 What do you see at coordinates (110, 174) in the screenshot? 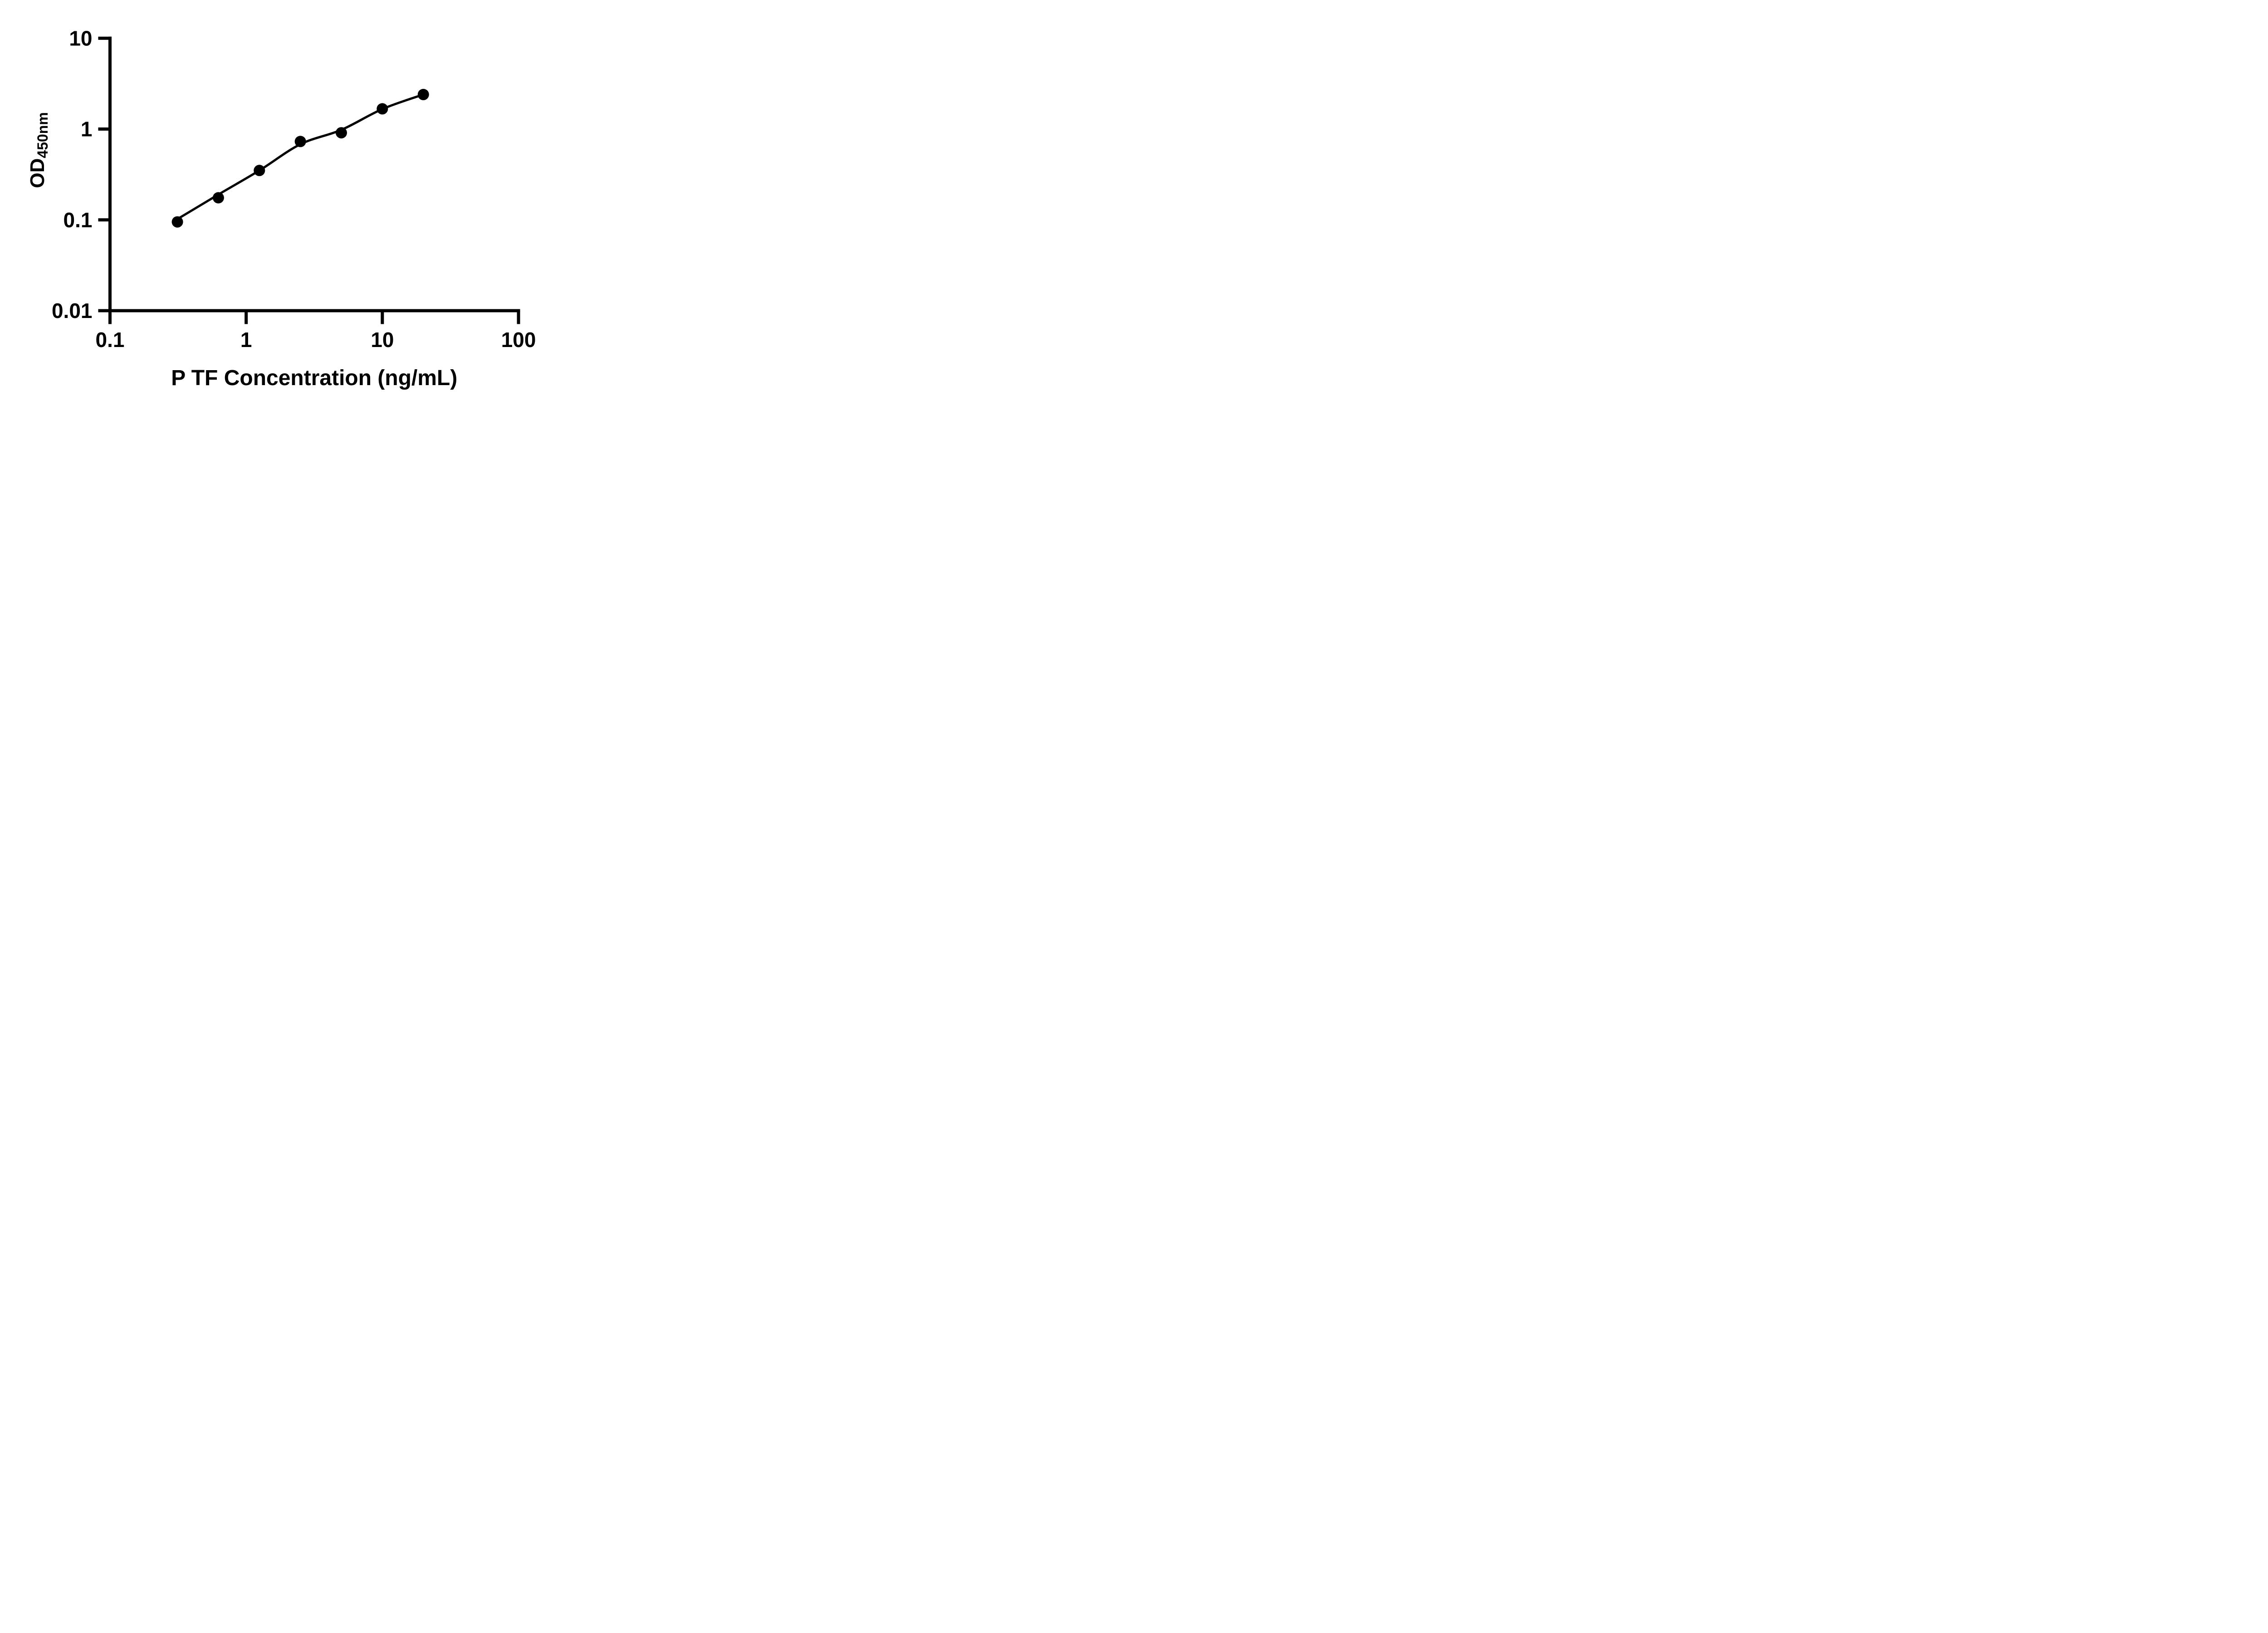
I see `y-axis-line` at bounding box center [110, 174].